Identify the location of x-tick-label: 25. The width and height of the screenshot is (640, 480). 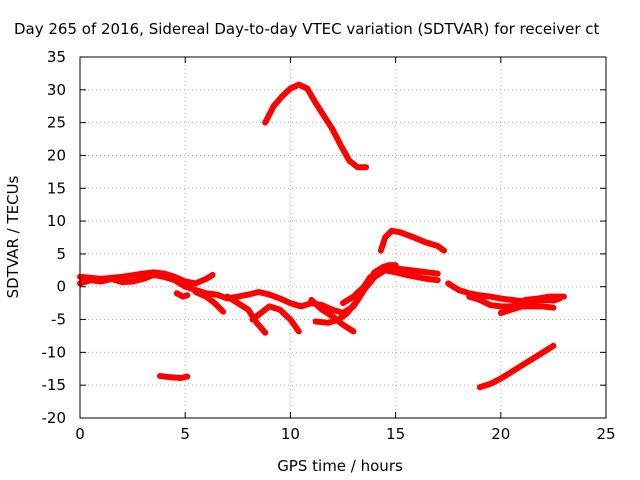
(605, 434).